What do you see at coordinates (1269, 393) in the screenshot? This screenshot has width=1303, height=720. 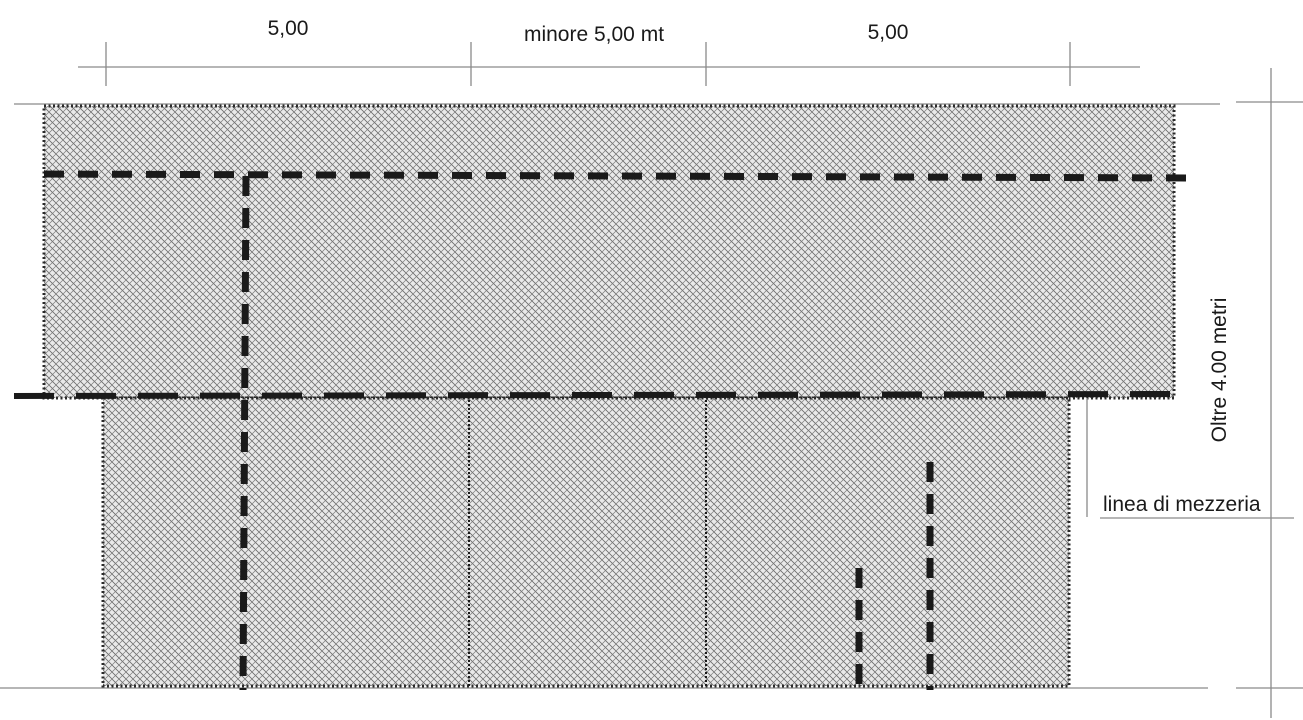 I see `right-dimension-line` at bounding box center [1269, 393].